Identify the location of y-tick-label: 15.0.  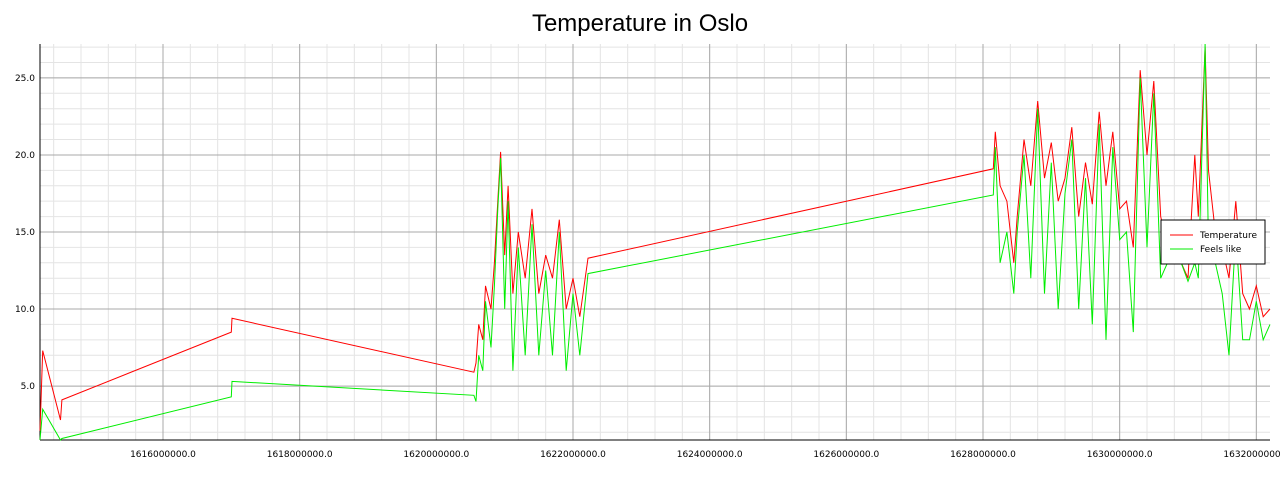
(25, 233).